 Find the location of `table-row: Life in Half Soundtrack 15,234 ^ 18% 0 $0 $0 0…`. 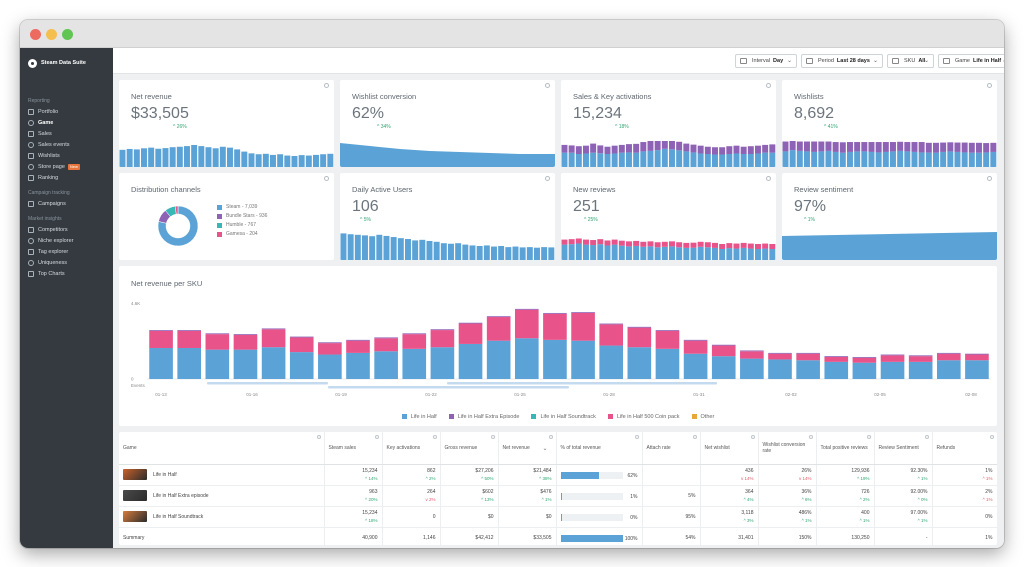

table-row: Life in Half Soundtrack 15,234 ^ 18% 0 $0 $0 0… is located at coordinates (558, 517).